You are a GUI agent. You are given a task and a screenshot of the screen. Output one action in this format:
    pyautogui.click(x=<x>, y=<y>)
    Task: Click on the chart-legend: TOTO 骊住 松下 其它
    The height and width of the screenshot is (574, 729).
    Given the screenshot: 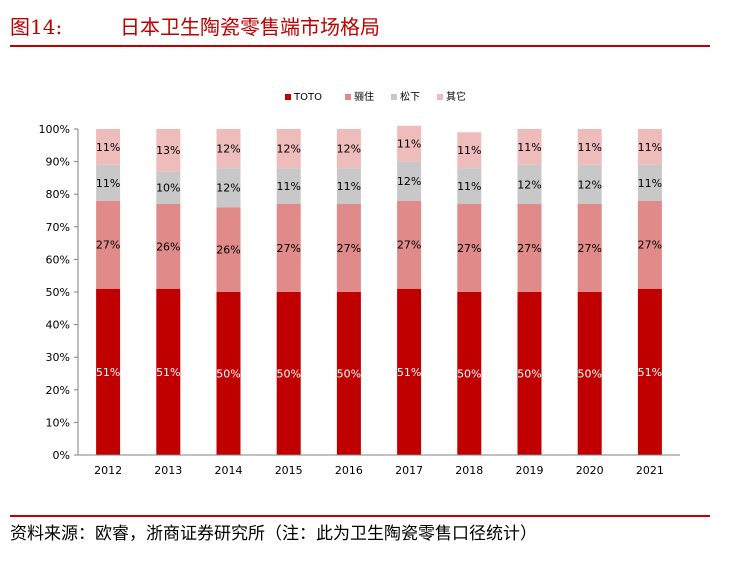 What is the action you would take?
    pyautogui.click(x=375, y=96)
    